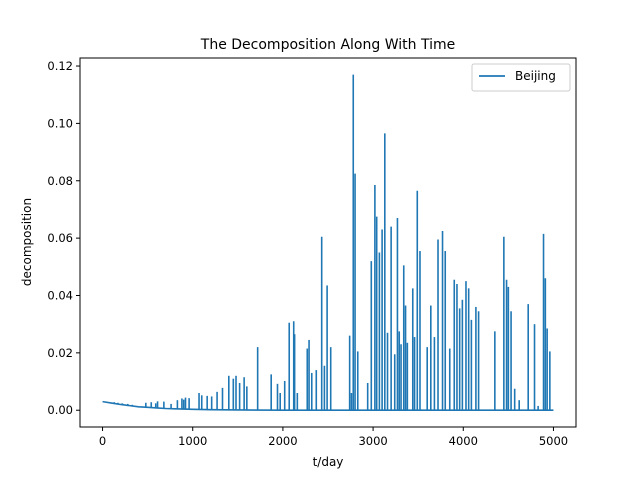 Image resolution: width=640 pixels, height=480 pixels. I want to click on y-tick-label: 0.00, so click(60, 410).